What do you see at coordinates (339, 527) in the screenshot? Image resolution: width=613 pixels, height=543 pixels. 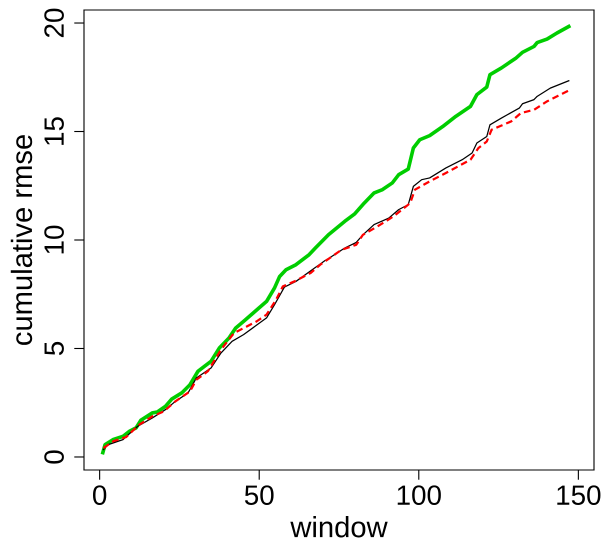 I see `x-axis-title: window` at bounding box center [339, 527].